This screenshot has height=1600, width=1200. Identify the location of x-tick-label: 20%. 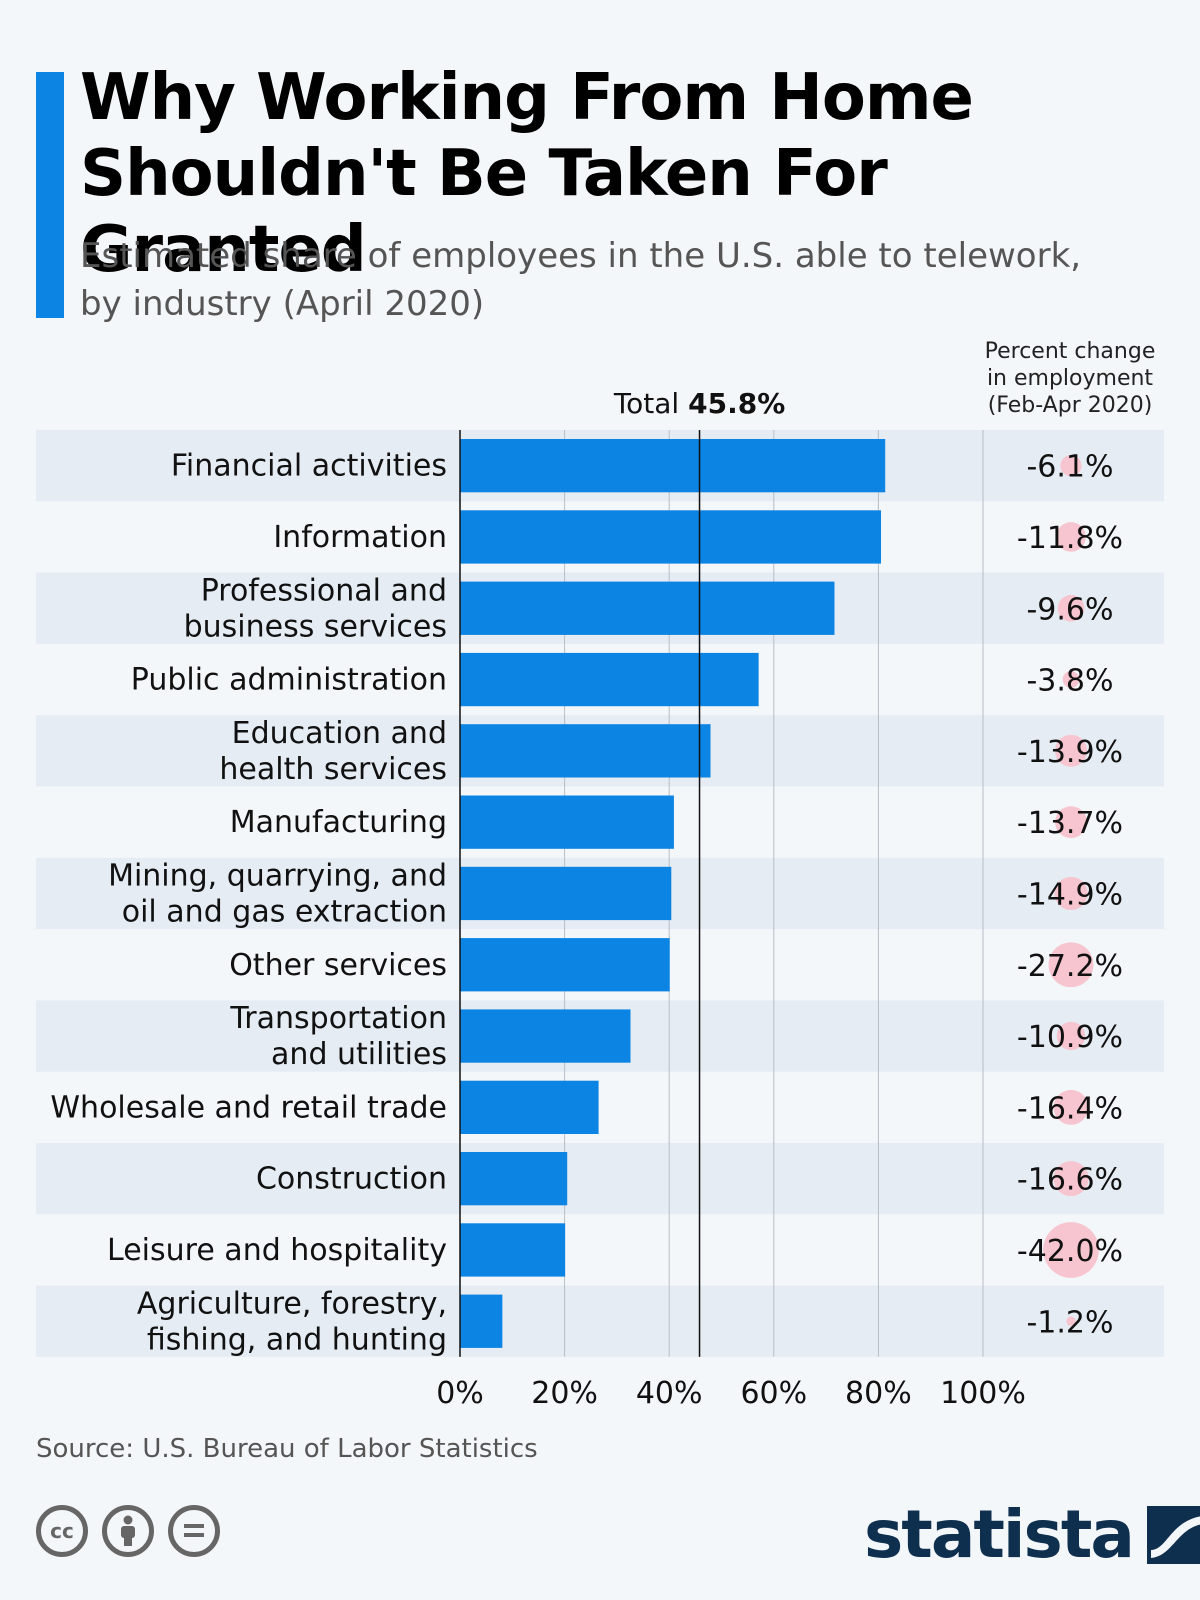
(564, 1393).